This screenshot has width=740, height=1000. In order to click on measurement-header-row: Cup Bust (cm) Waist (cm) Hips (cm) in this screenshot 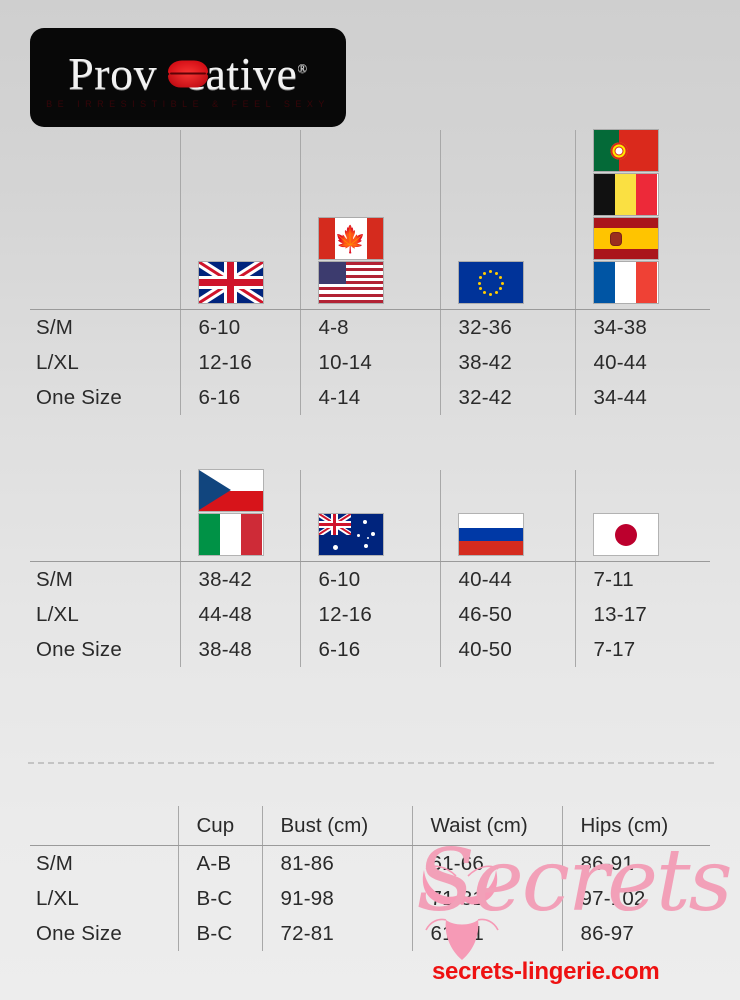, I will do `click(370, 826)`.